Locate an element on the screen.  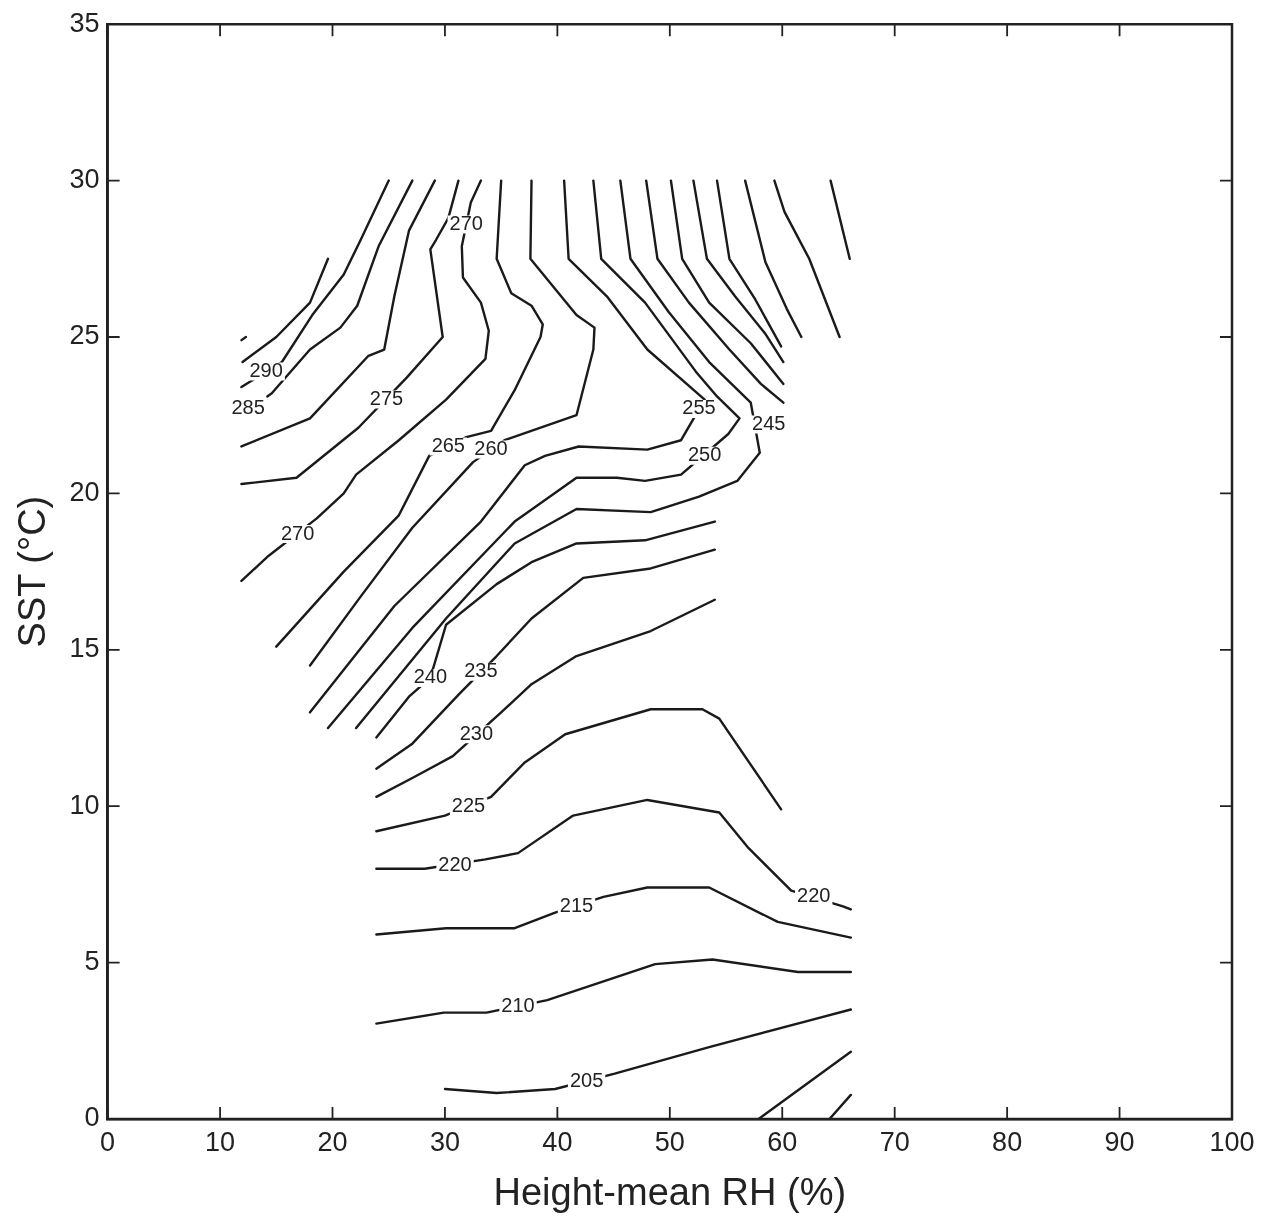
y-tick-label: 20 is located at coordinates (84, 491).